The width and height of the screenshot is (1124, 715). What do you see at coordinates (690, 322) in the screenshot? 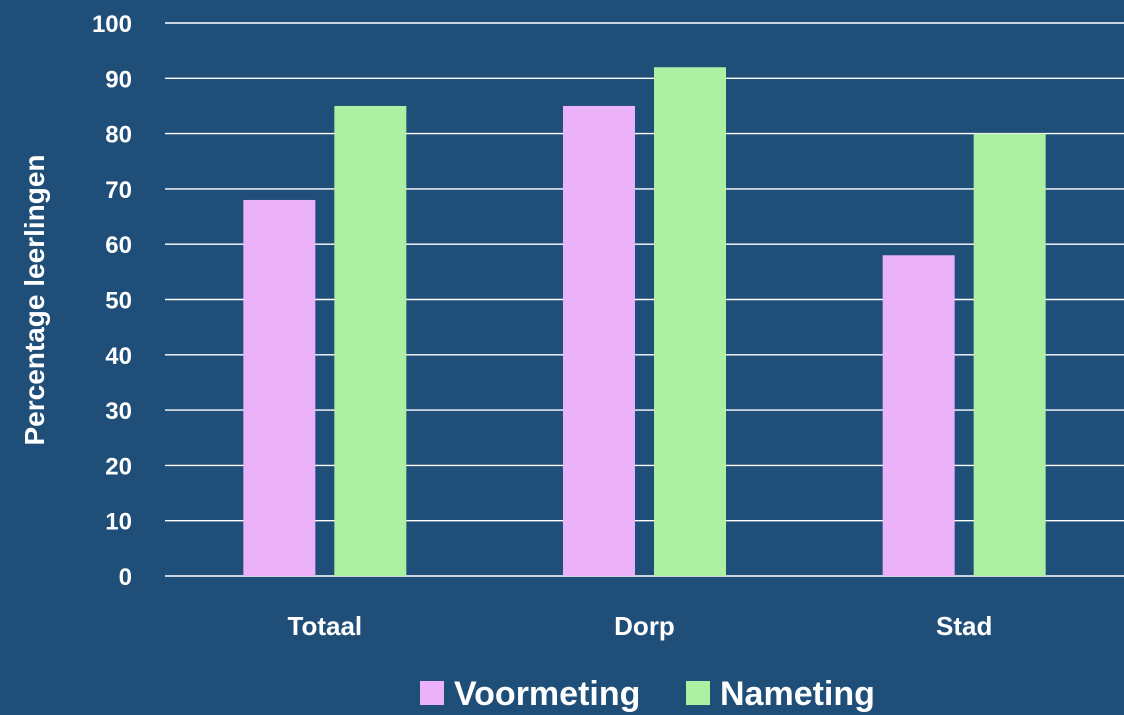
I see `bar-nameting-dorp` at bounding box center [690, 322].